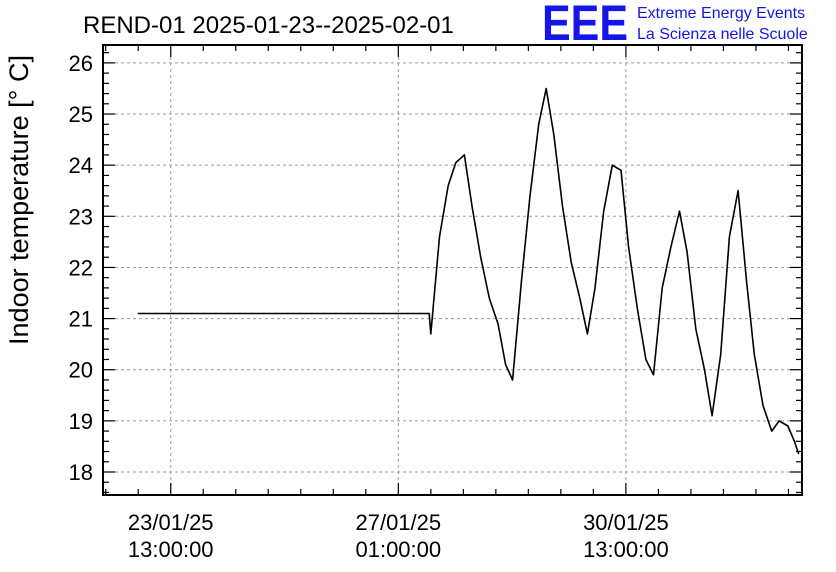 This screenshot has height=572, width=836. I want to click on y-tick-label: 18, so click(81, 472).